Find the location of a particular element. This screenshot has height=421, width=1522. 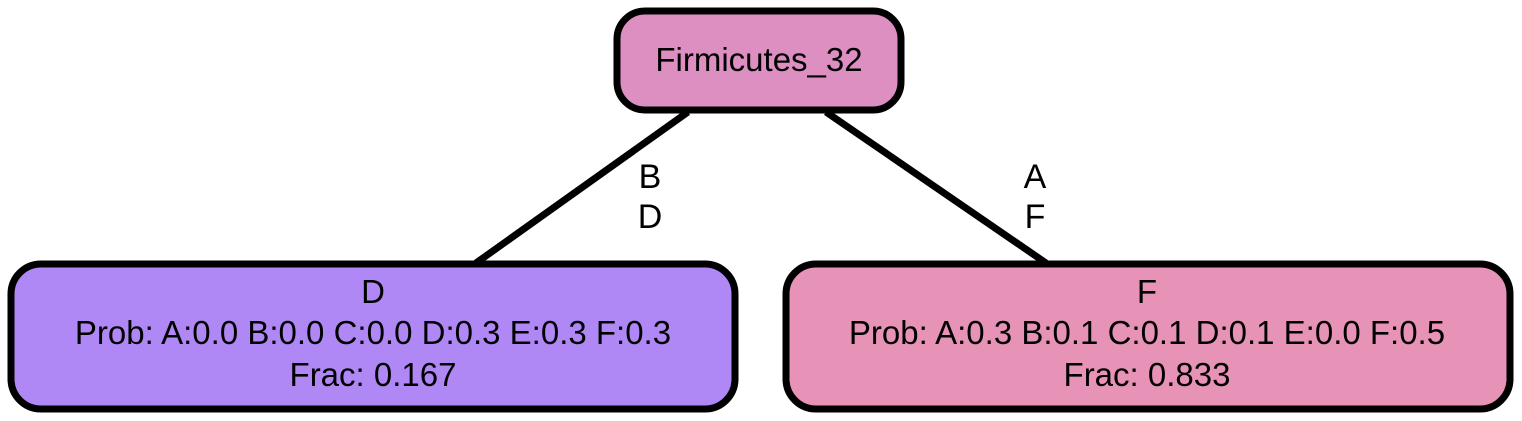

edge-root-to-right is located at coordinates (936, 187).